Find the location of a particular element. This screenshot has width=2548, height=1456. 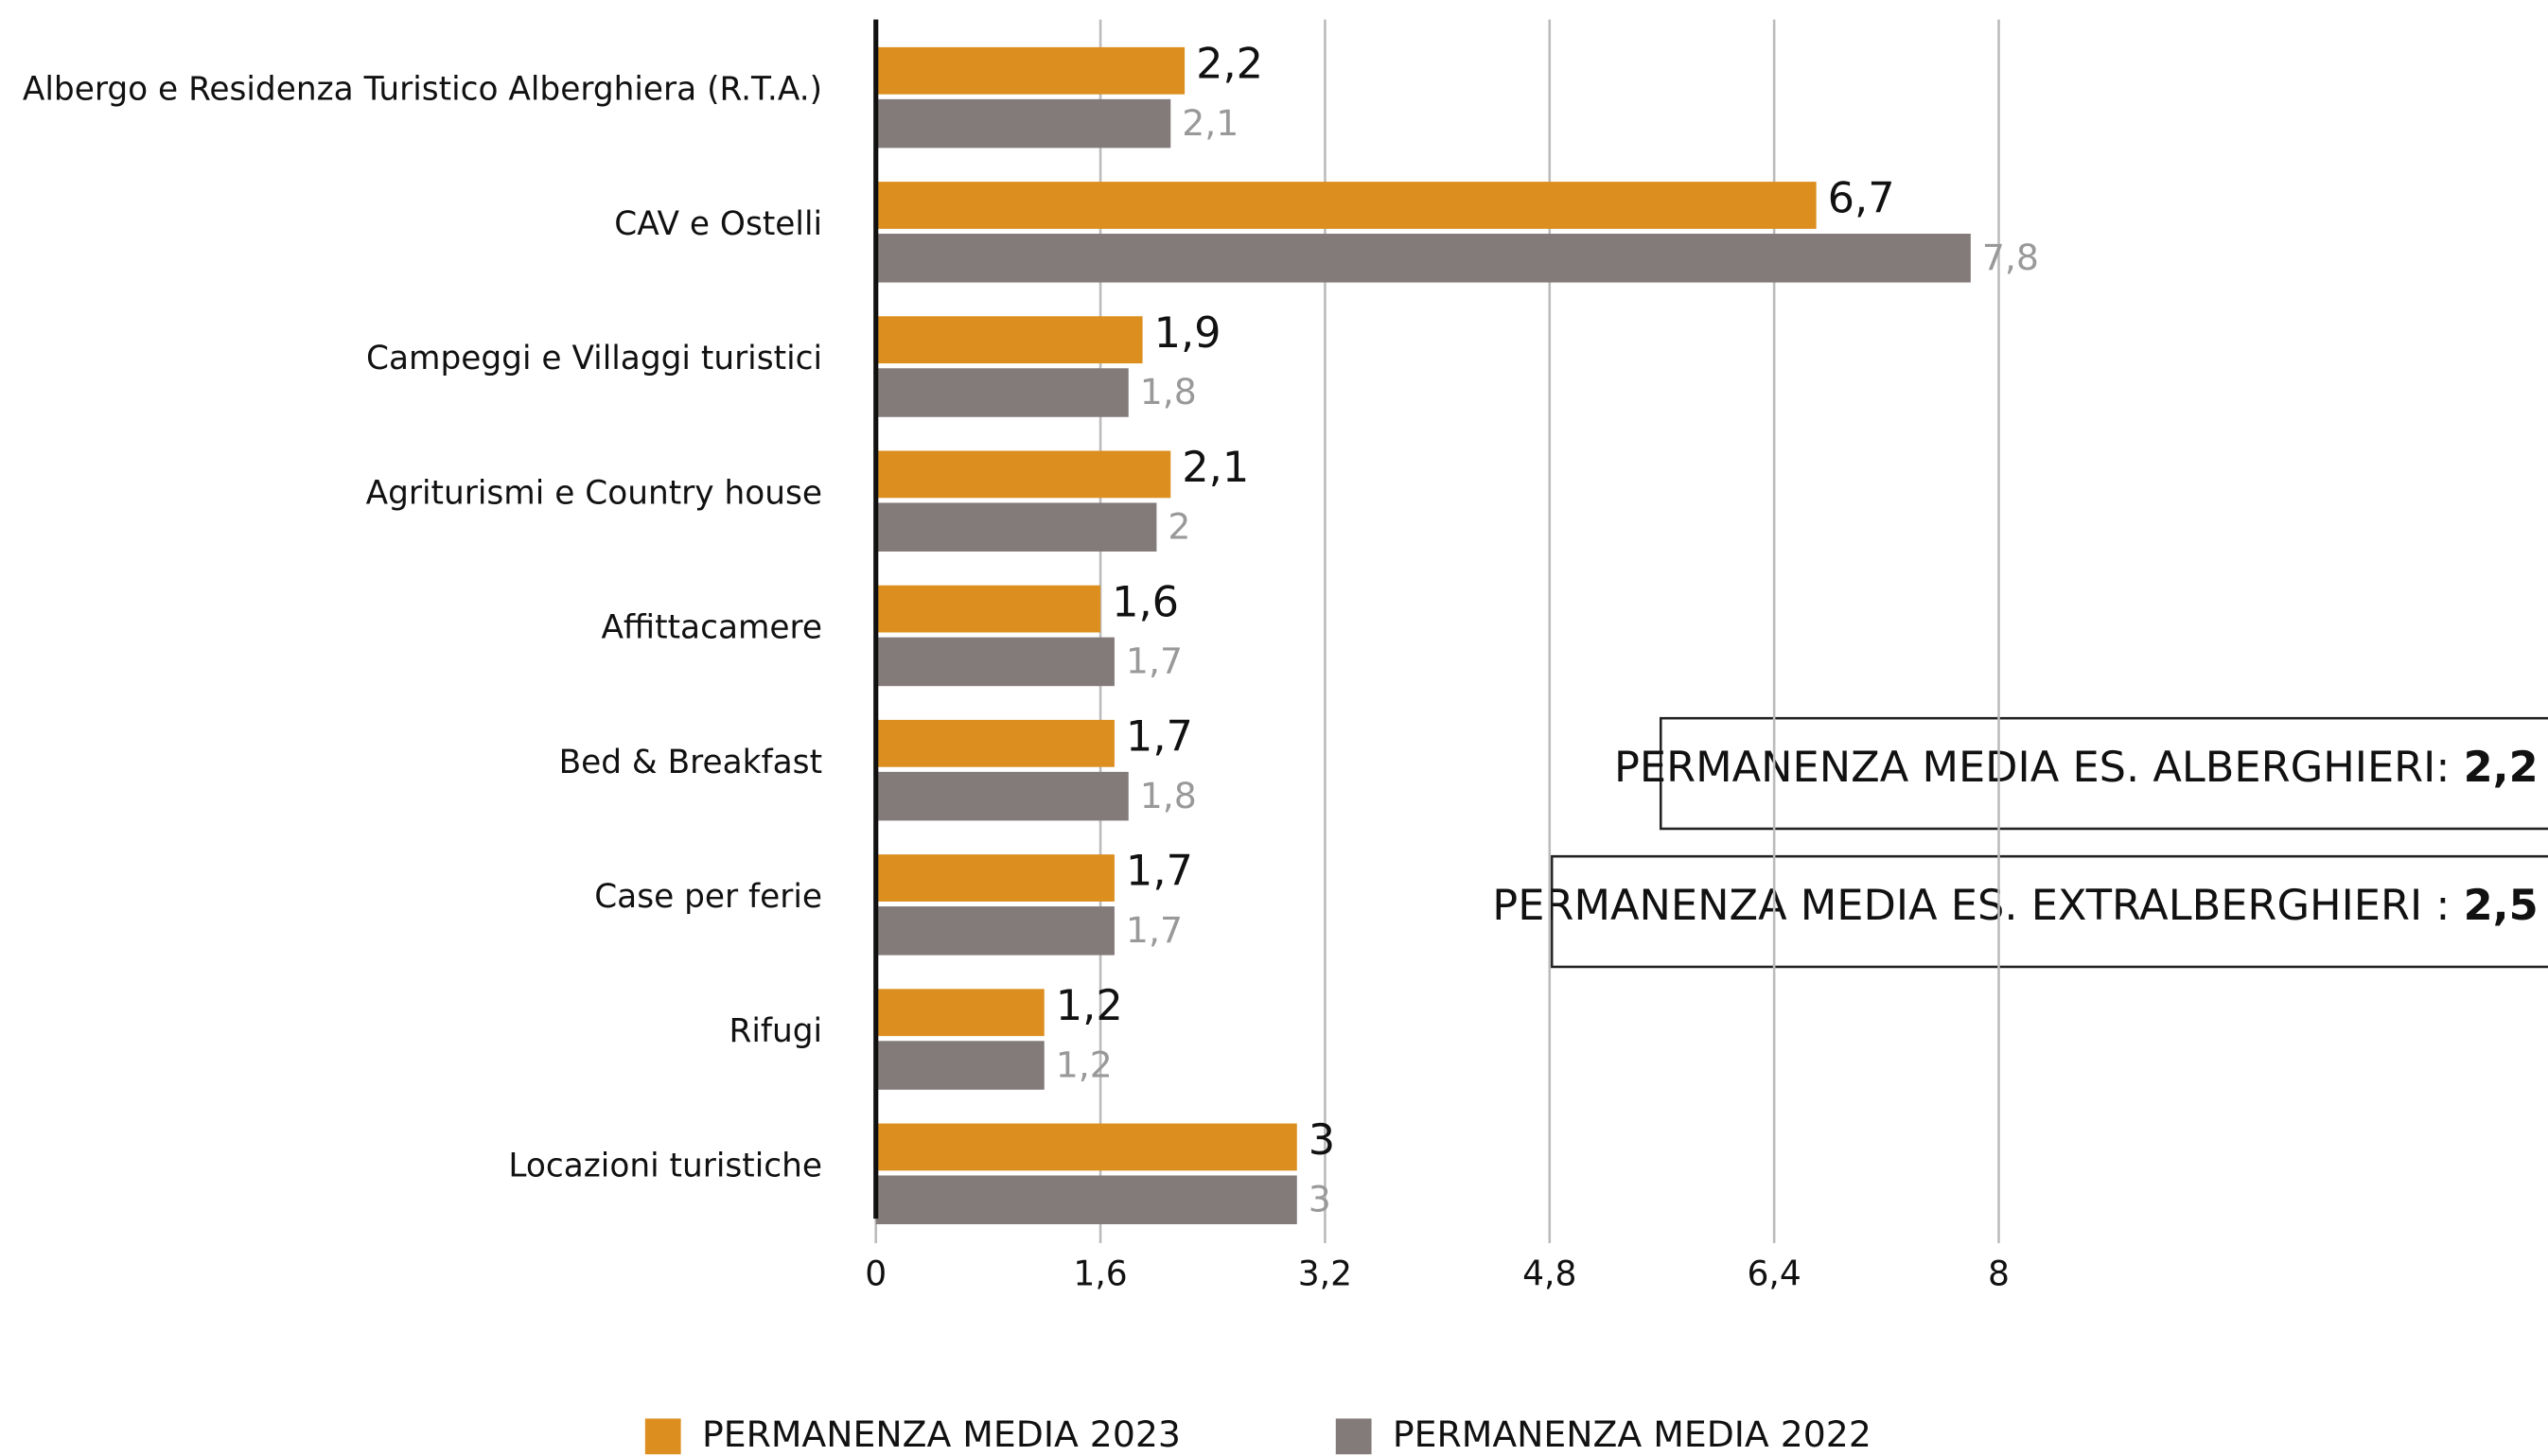

x-tick-label: 0 is located at coordinates (876, 1273).